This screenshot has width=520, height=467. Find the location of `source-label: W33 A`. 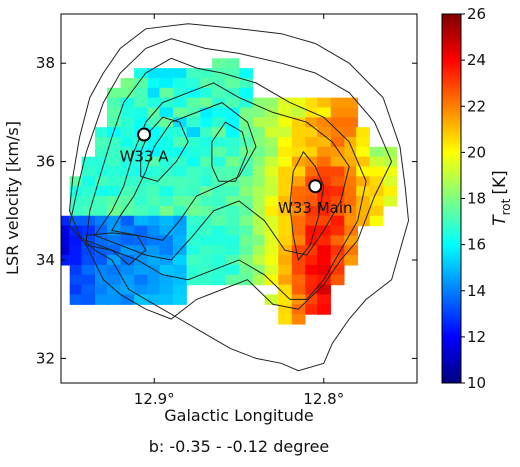

source-label: W33 A is located at coordinates (145, 157).